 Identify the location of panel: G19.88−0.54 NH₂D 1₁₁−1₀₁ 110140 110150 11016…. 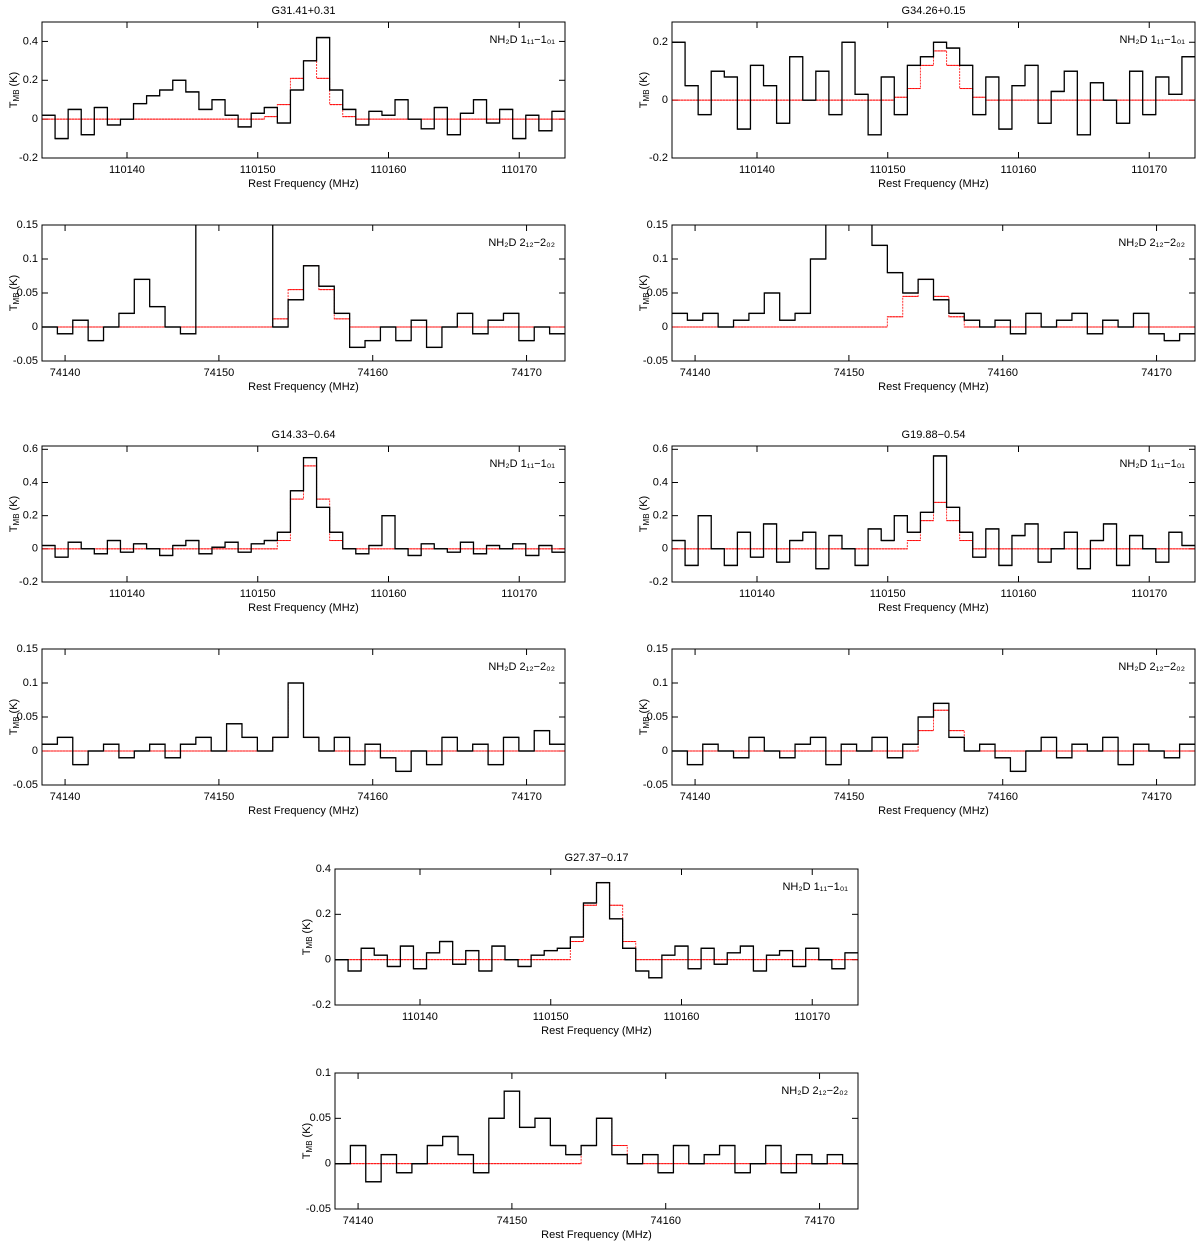
(917, 521).